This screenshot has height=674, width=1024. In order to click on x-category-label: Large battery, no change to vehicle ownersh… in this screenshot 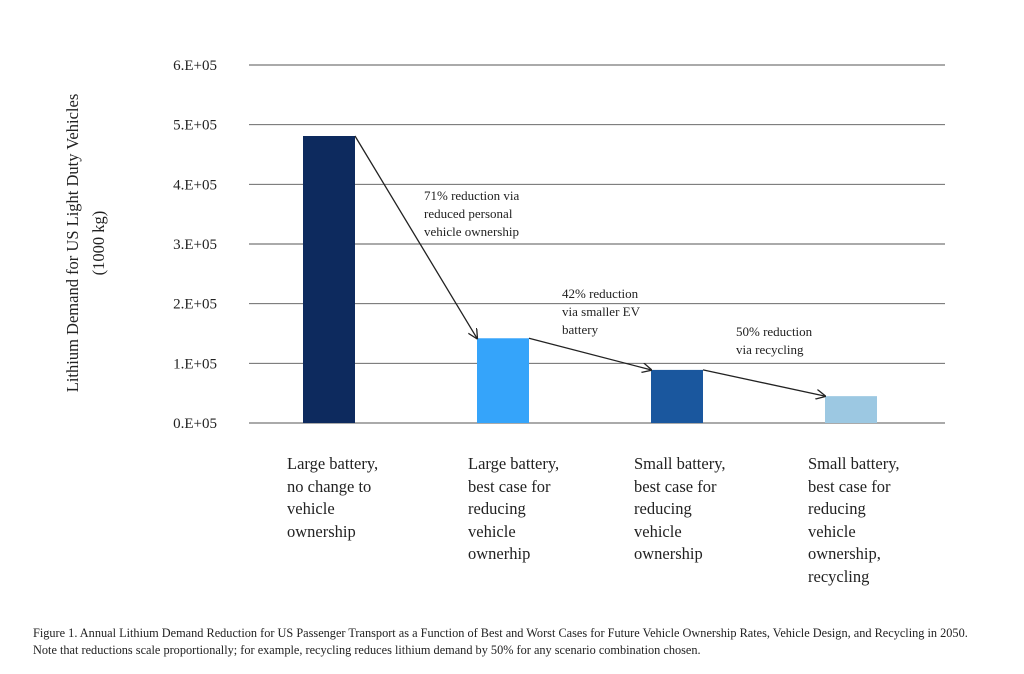, I will do `click(362, 498)`.